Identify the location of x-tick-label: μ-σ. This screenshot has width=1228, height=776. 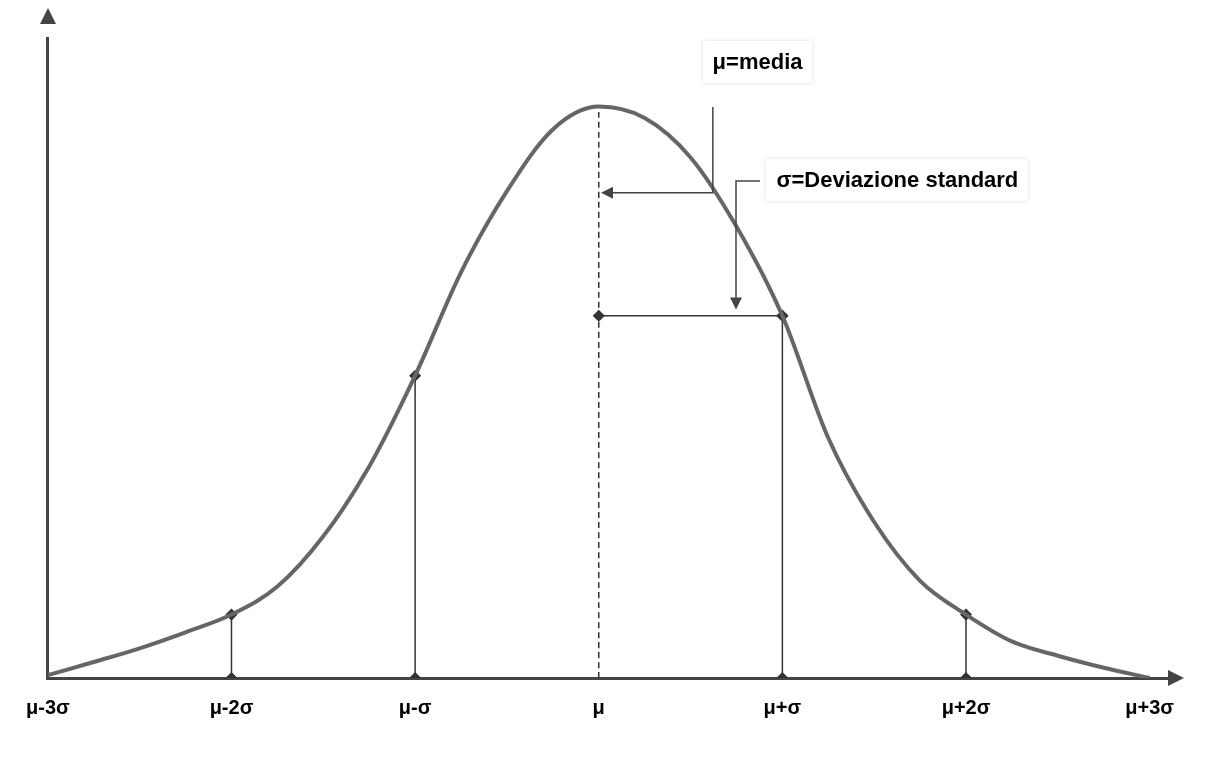
(415, 706).